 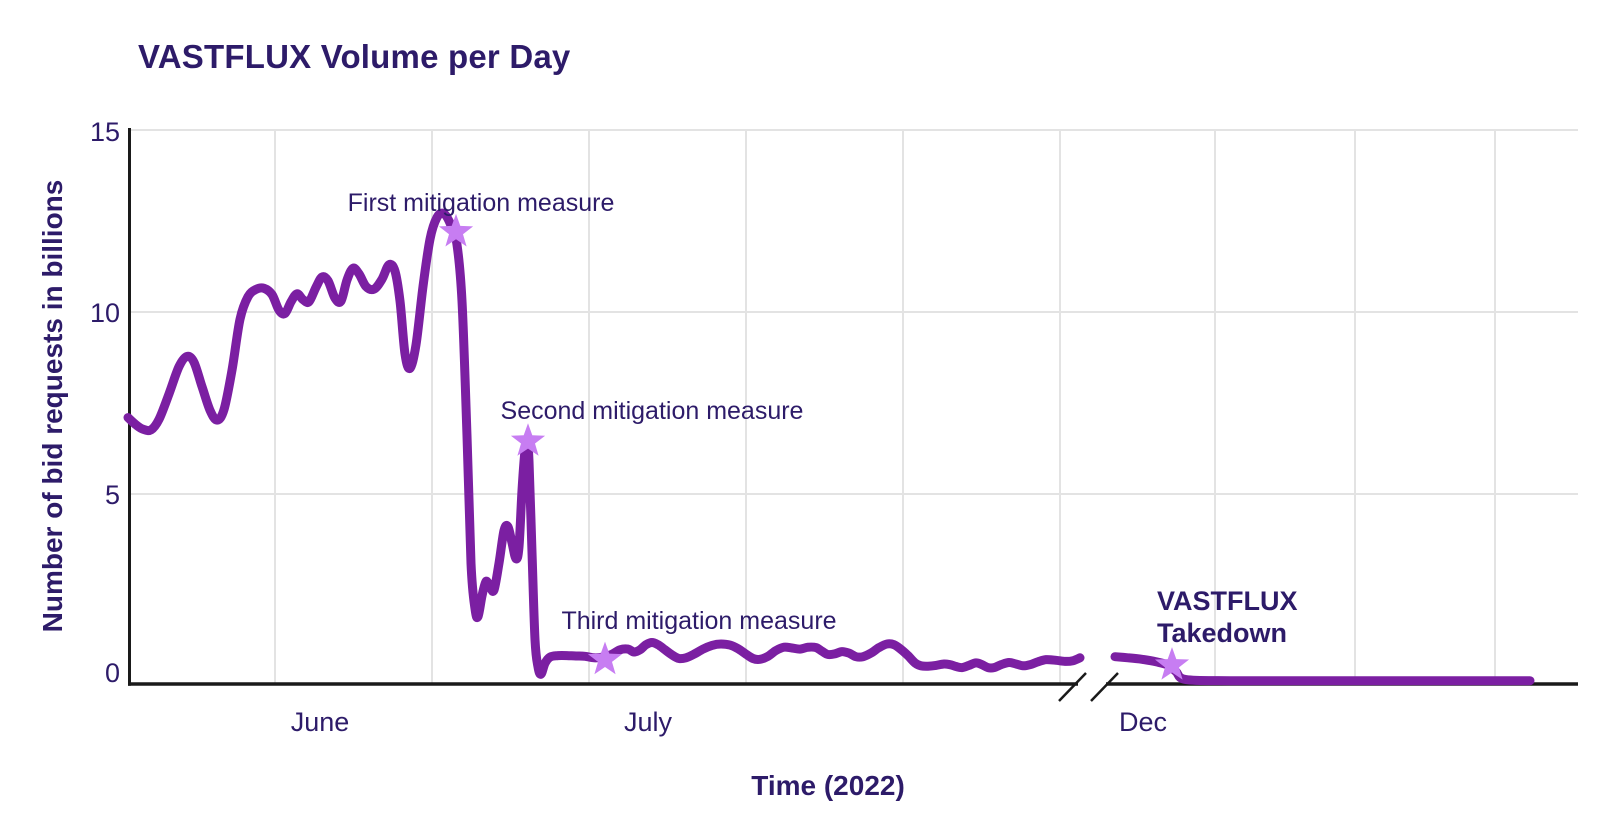 I want to click on x-tick-dec: Dec, so click(x=1143, y=722).